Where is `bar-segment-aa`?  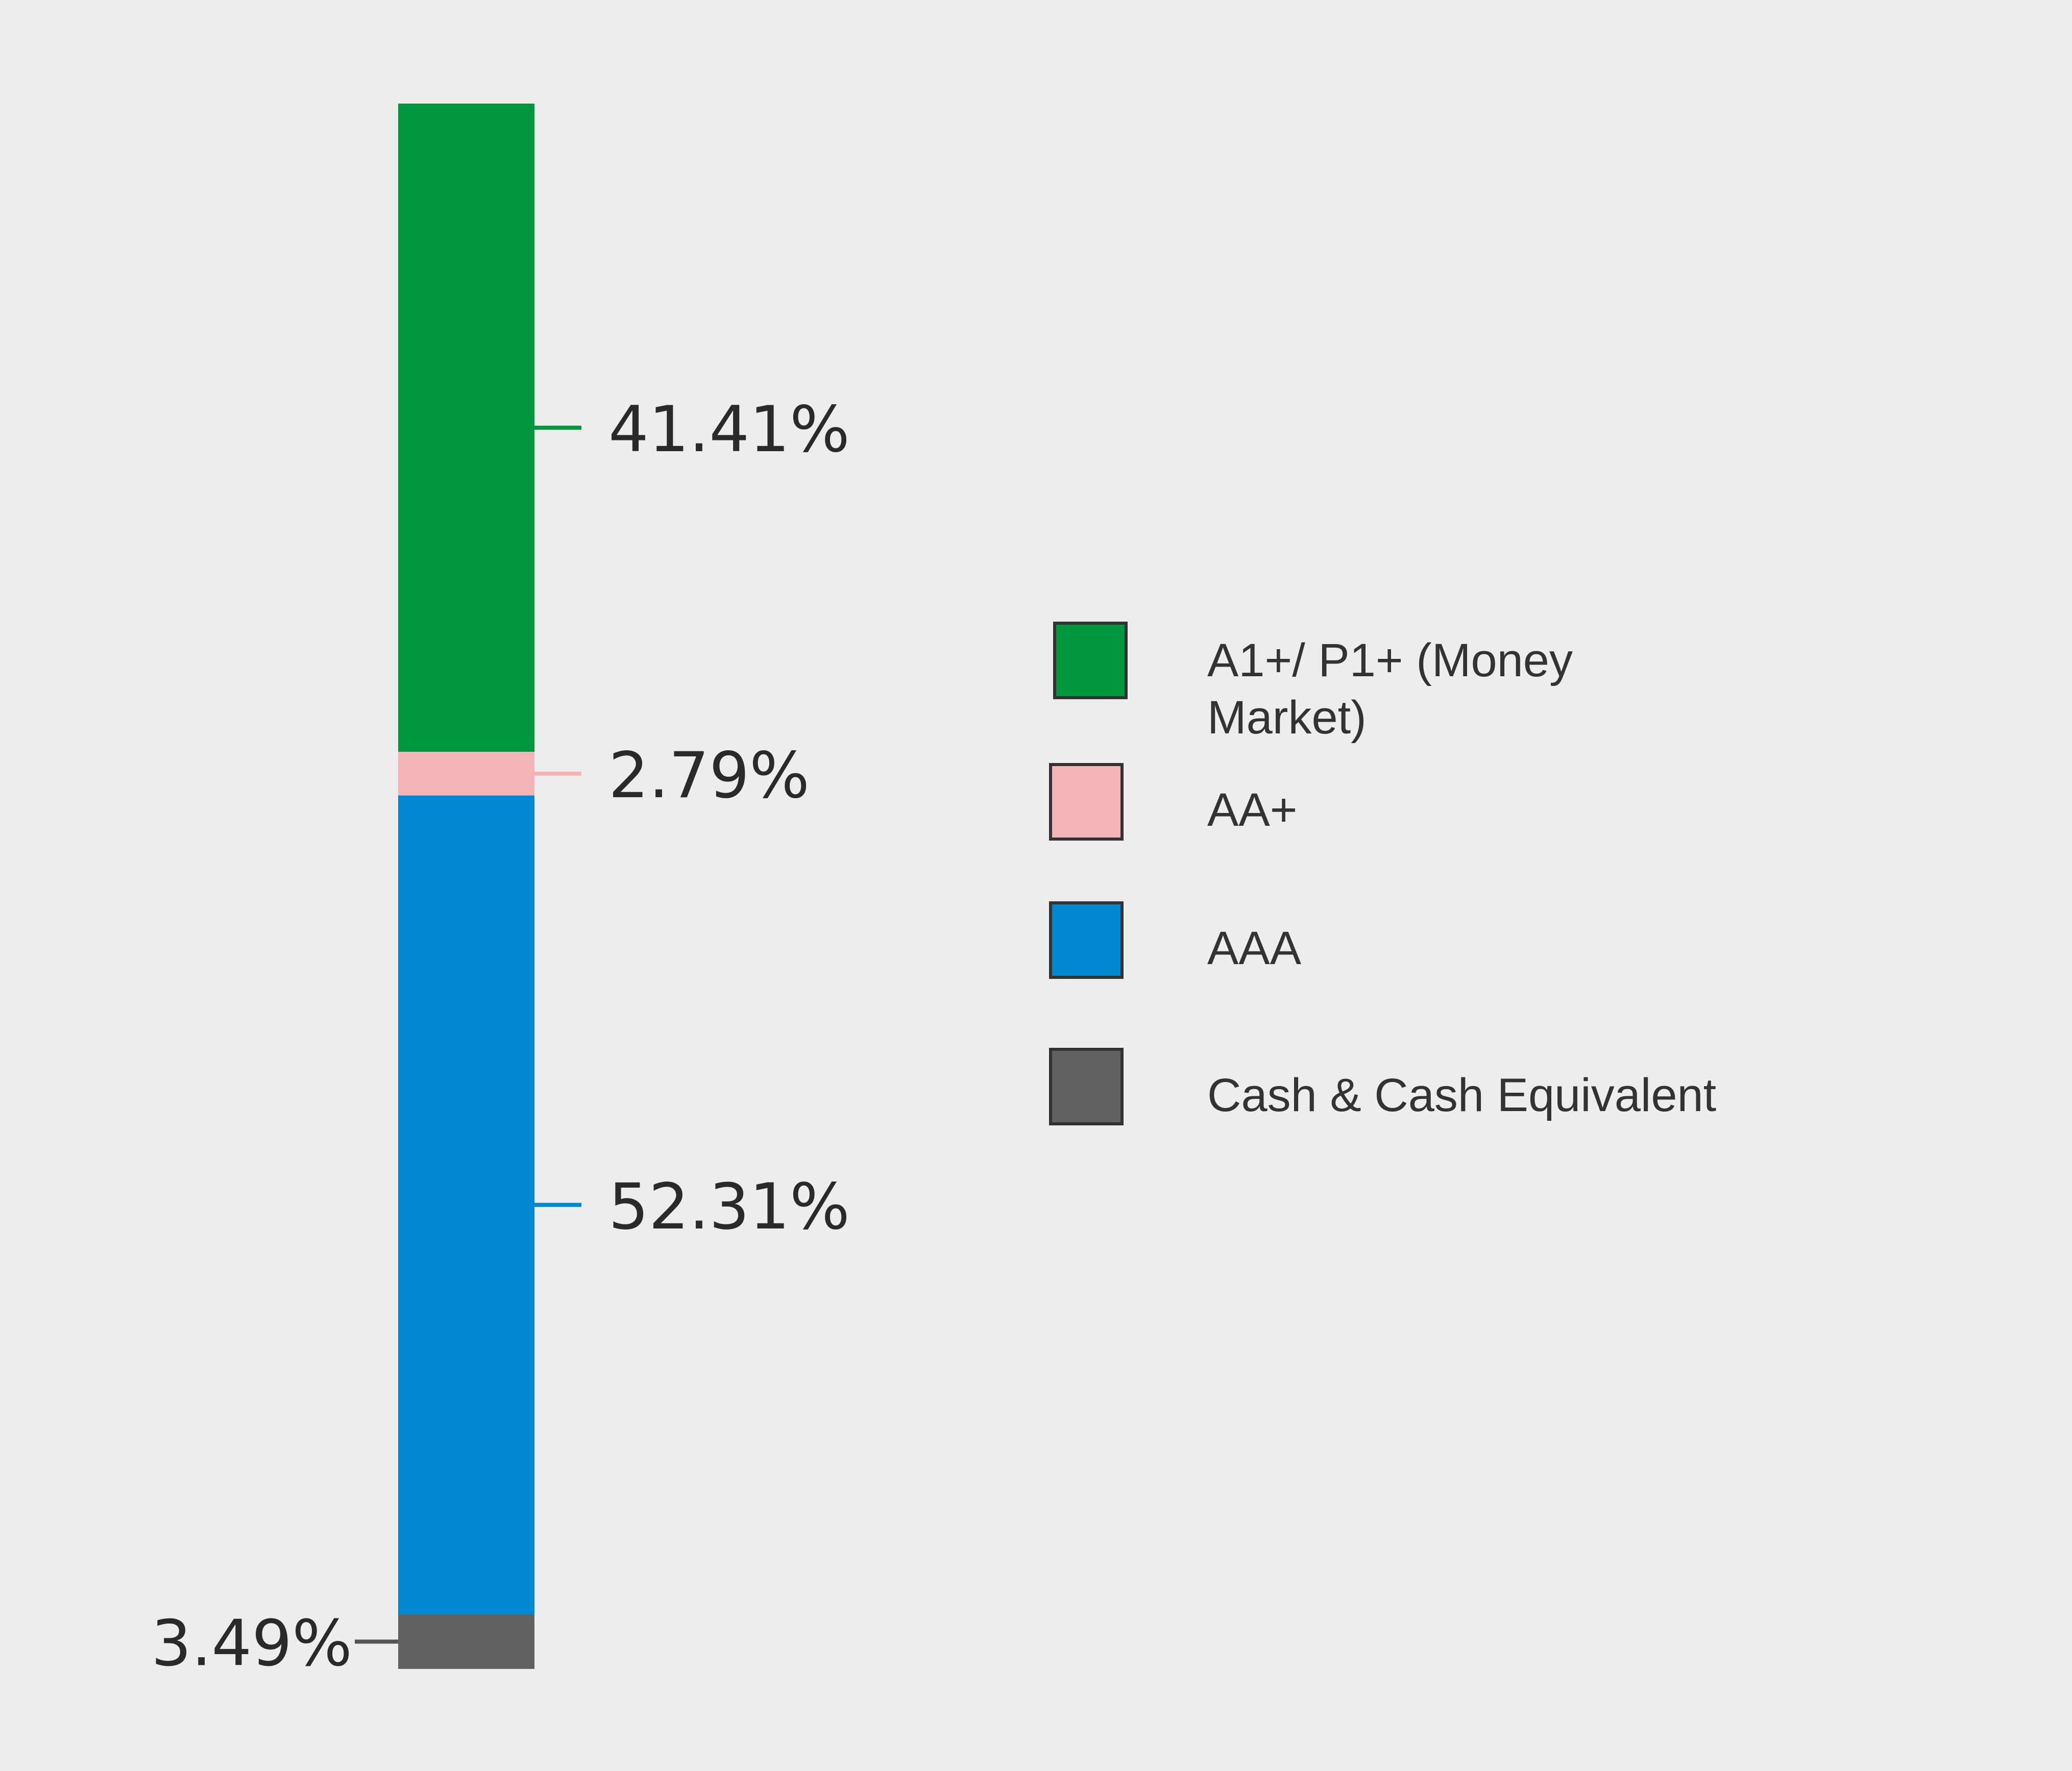
bar-segment-aa is located at coordinates (466, 774).